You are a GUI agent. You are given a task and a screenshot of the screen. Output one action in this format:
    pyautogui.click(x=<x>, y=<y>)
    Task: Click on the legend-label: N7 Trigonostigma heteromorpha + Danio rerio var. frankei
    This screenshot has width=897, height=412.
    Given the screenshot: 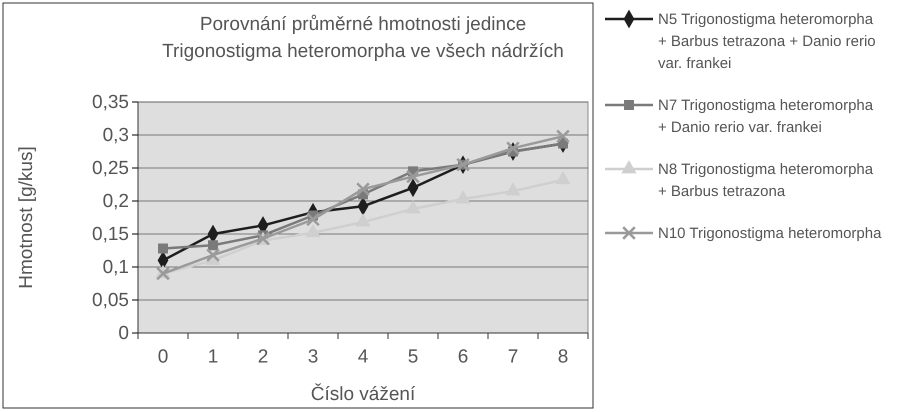 What is the action you would take?
    pyautogui.click(x=766, y=116)
    